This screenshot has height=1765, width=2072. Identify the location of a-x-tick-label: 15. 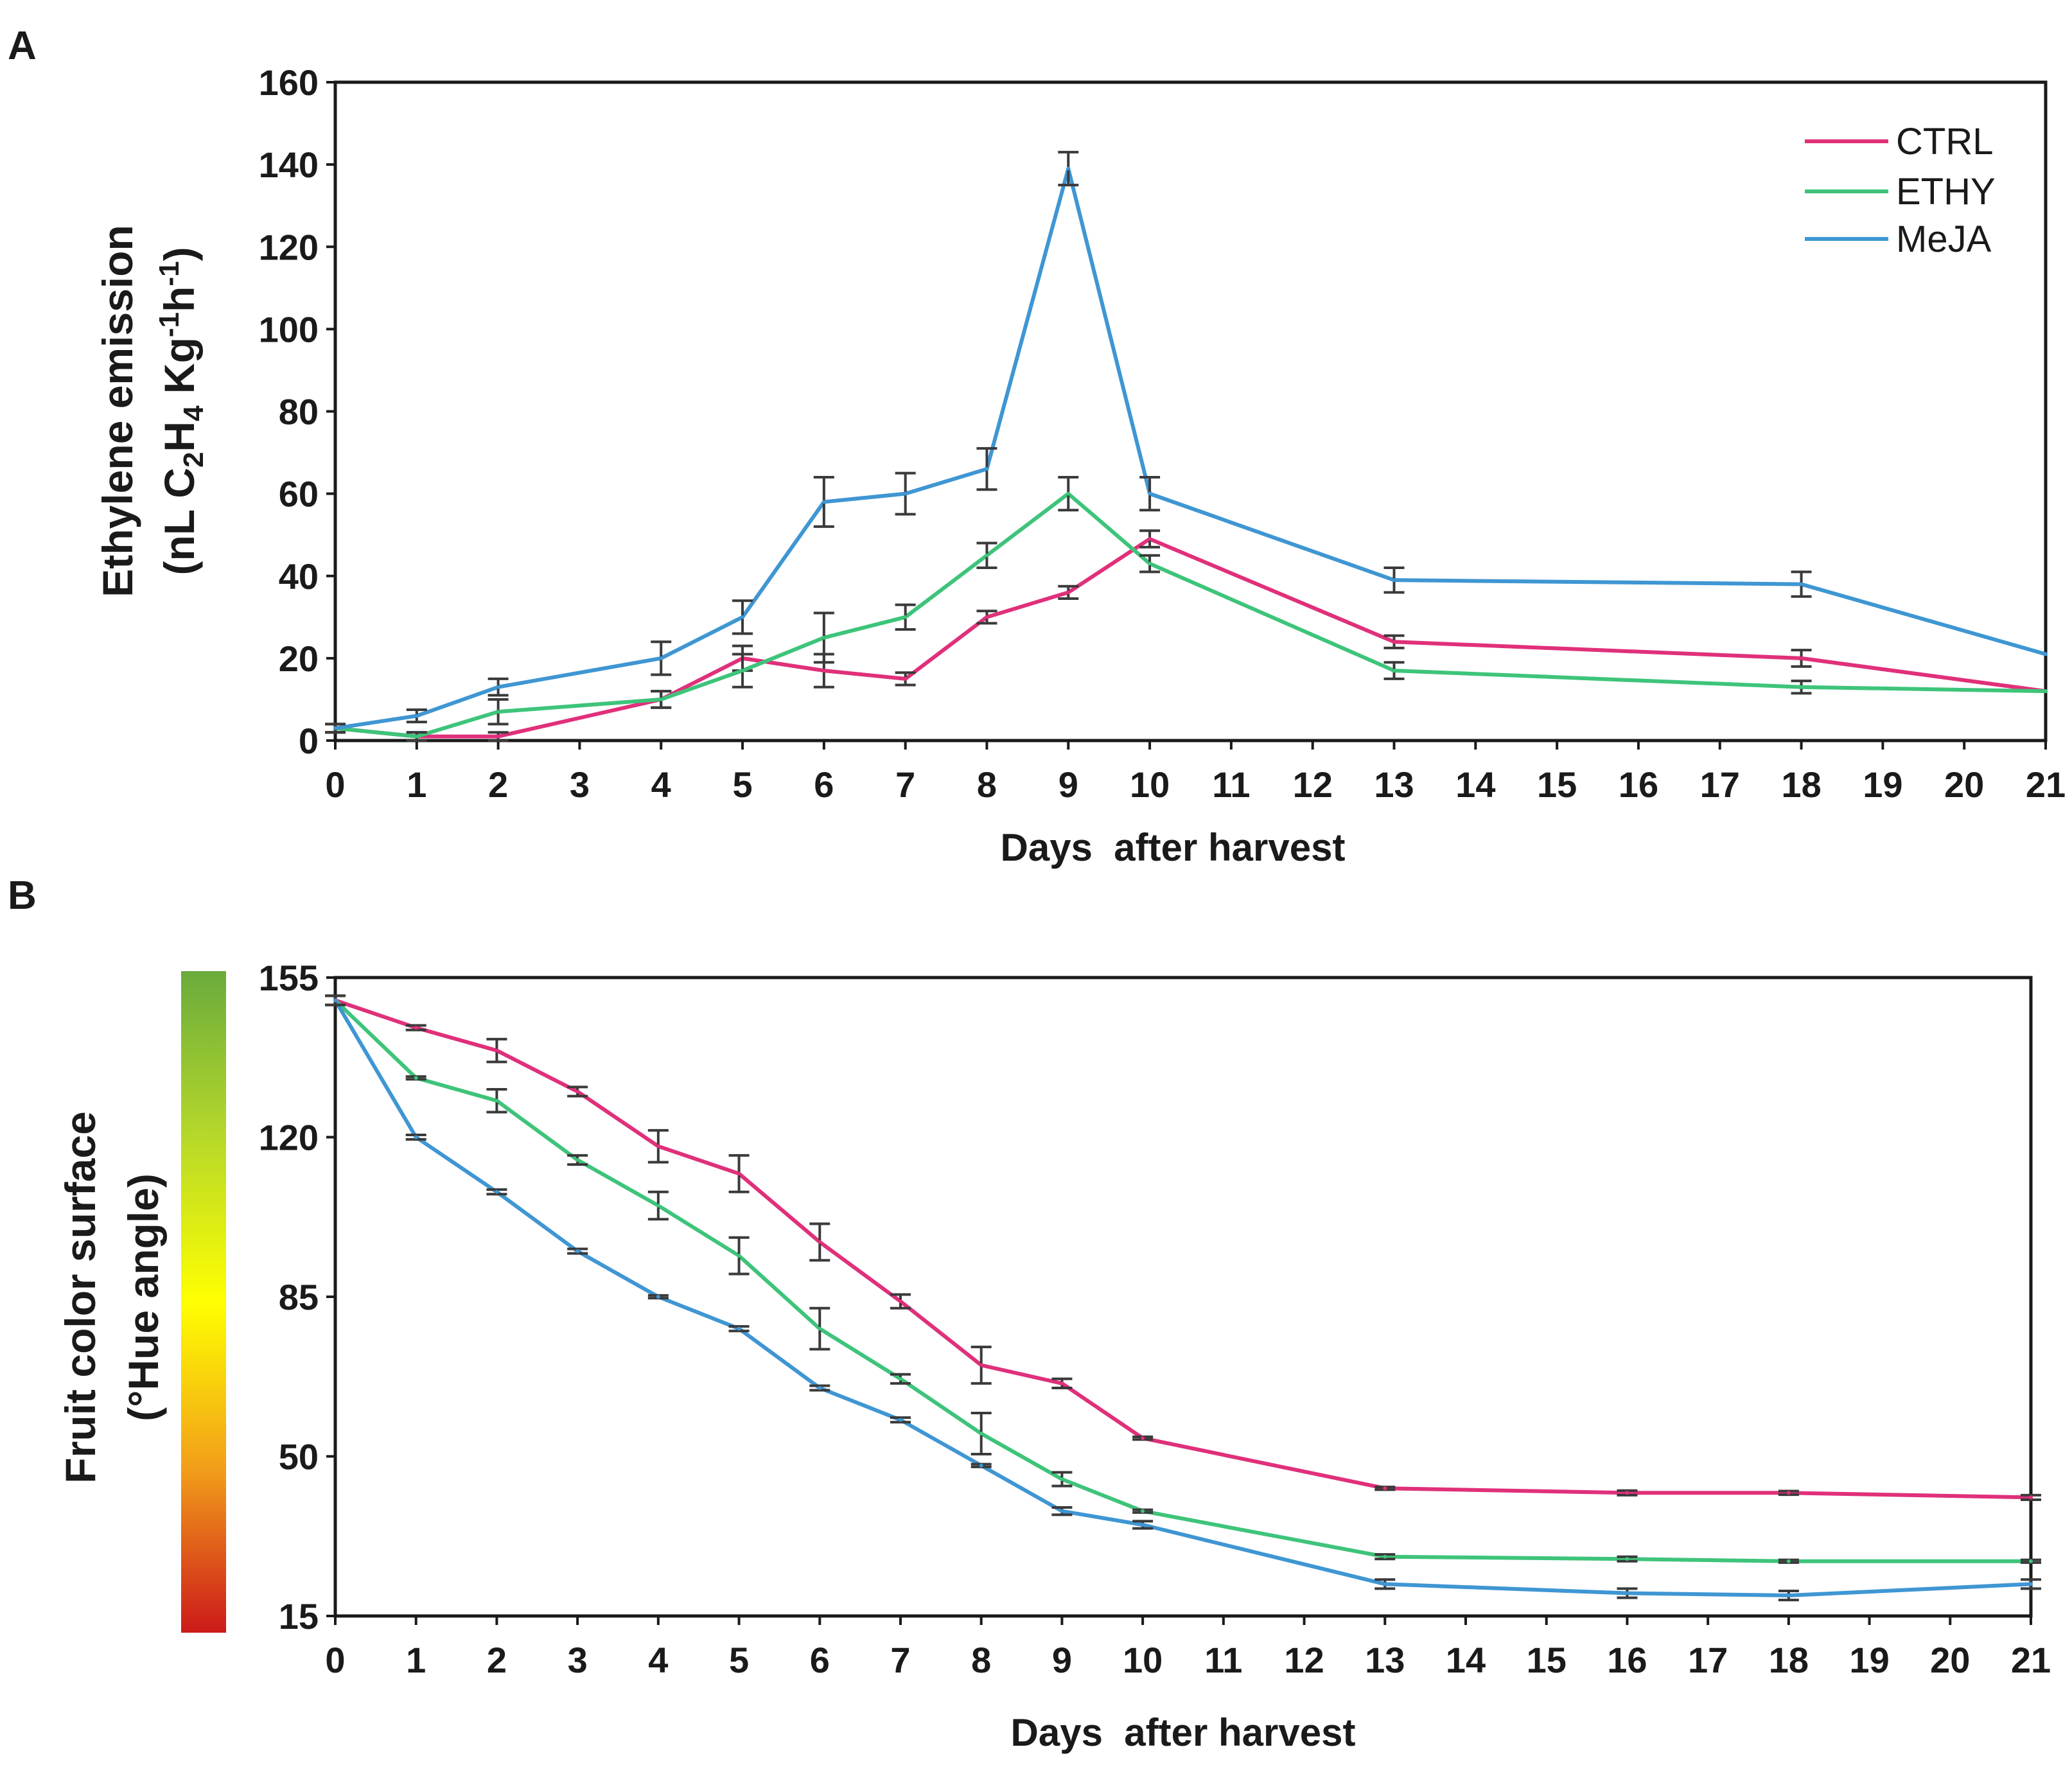
(1557, 784).